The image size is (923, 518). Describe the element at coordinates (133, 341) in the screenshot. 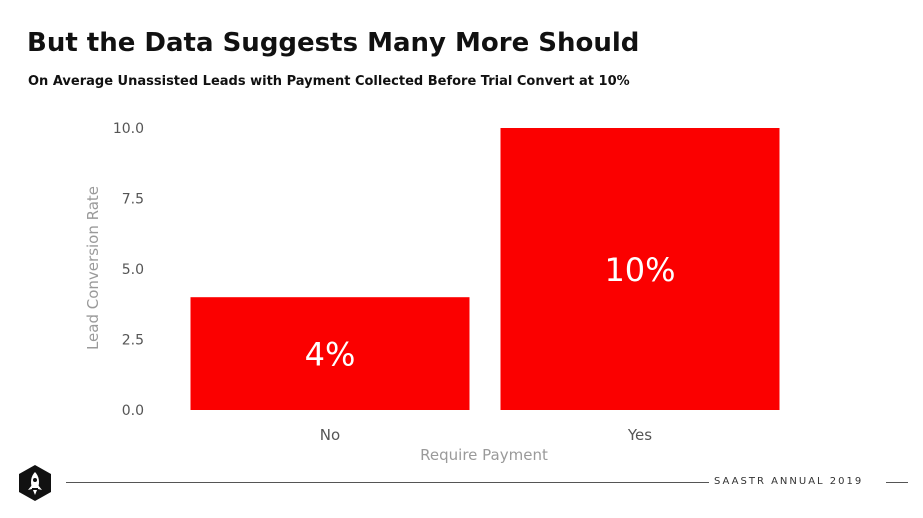

I see `y-tick-label: 2.5` at that location.